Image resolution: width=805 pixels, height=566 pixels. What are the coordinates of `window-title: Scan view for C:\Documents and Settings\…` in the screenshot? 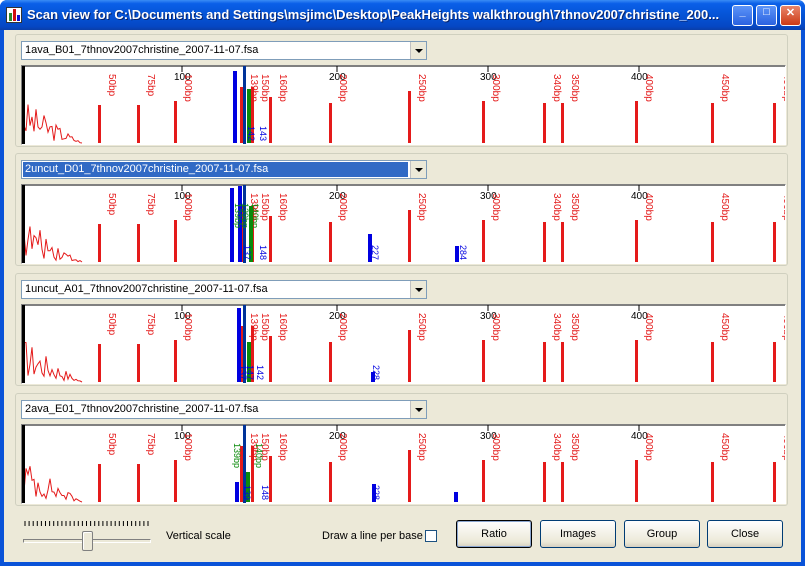 It's located at (373, 14).